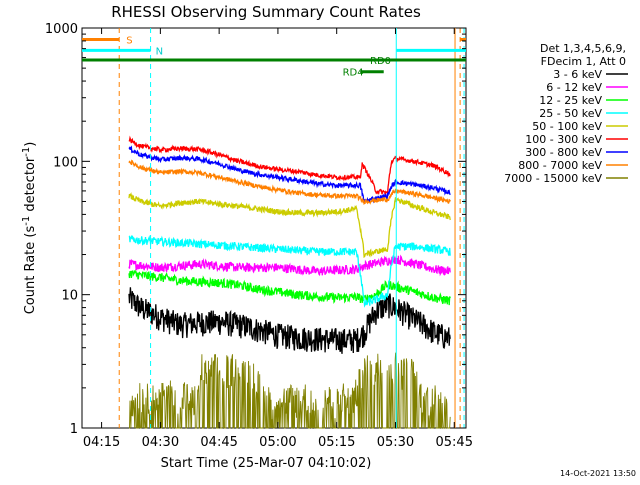 This screenshot has width=640, height=485. I want to click on x-tick-label: 04:30, so click(160, 442).